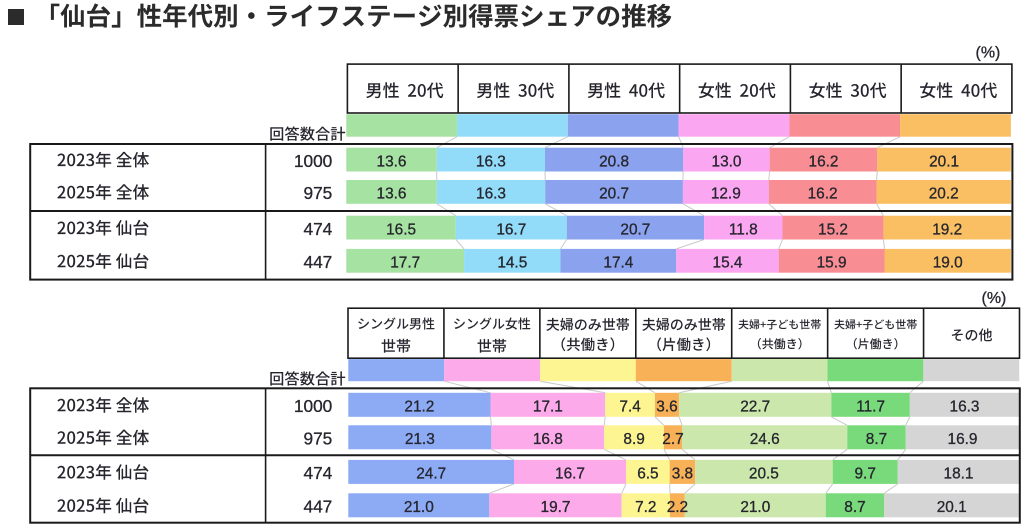  What do you see at coordinates (727, 161) in the screenshot?
I see `svg-text: 13.0` at bounding box center [727, 161].